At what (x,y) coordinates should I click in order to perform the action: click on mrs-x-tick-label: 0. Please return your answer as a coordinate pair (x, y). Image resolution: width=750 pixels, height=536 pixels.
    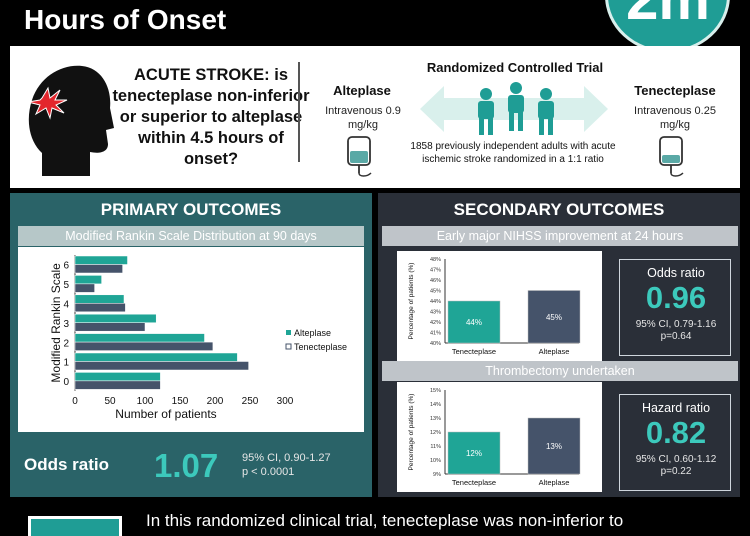
    Looking at the image, I should click on (75, 401).